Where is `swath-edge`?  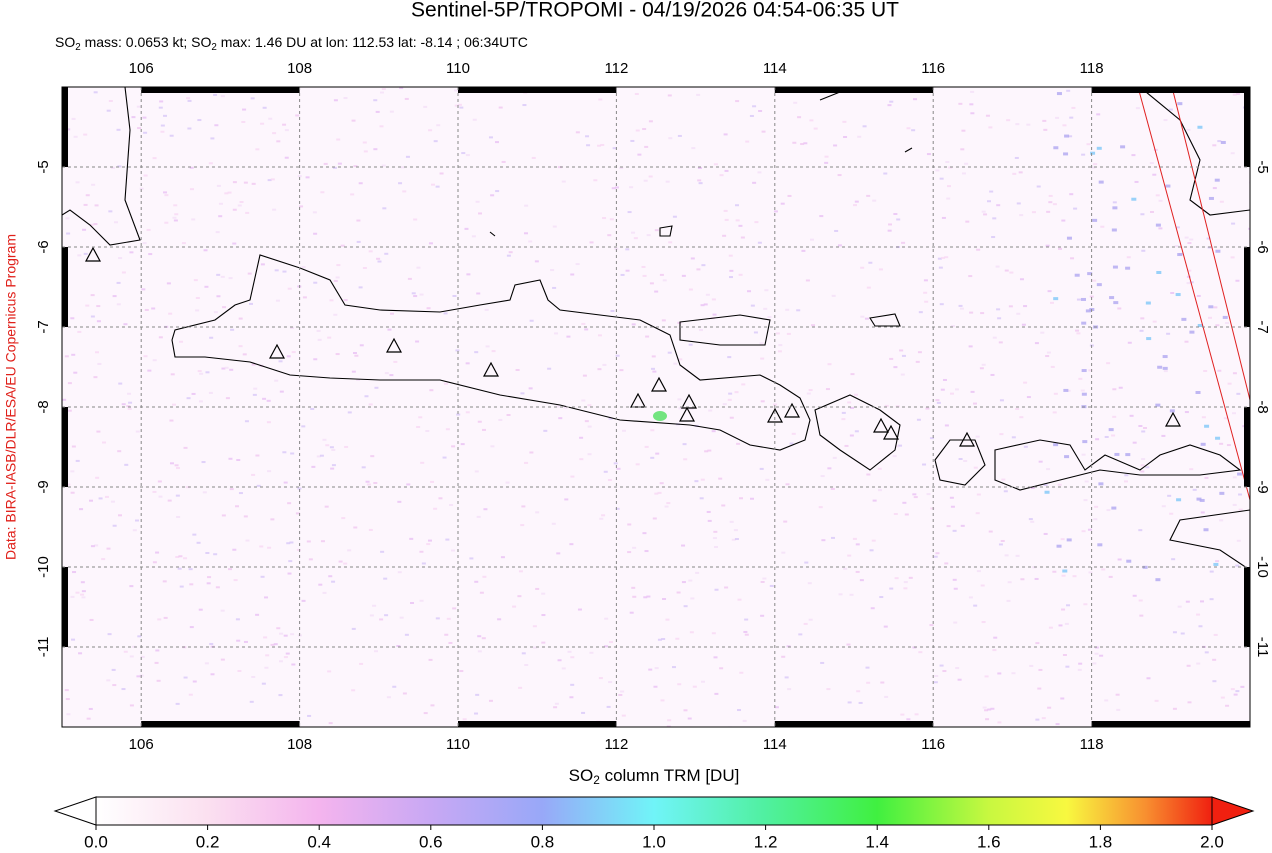 swath-edge is located at coordinates (1193, 294).